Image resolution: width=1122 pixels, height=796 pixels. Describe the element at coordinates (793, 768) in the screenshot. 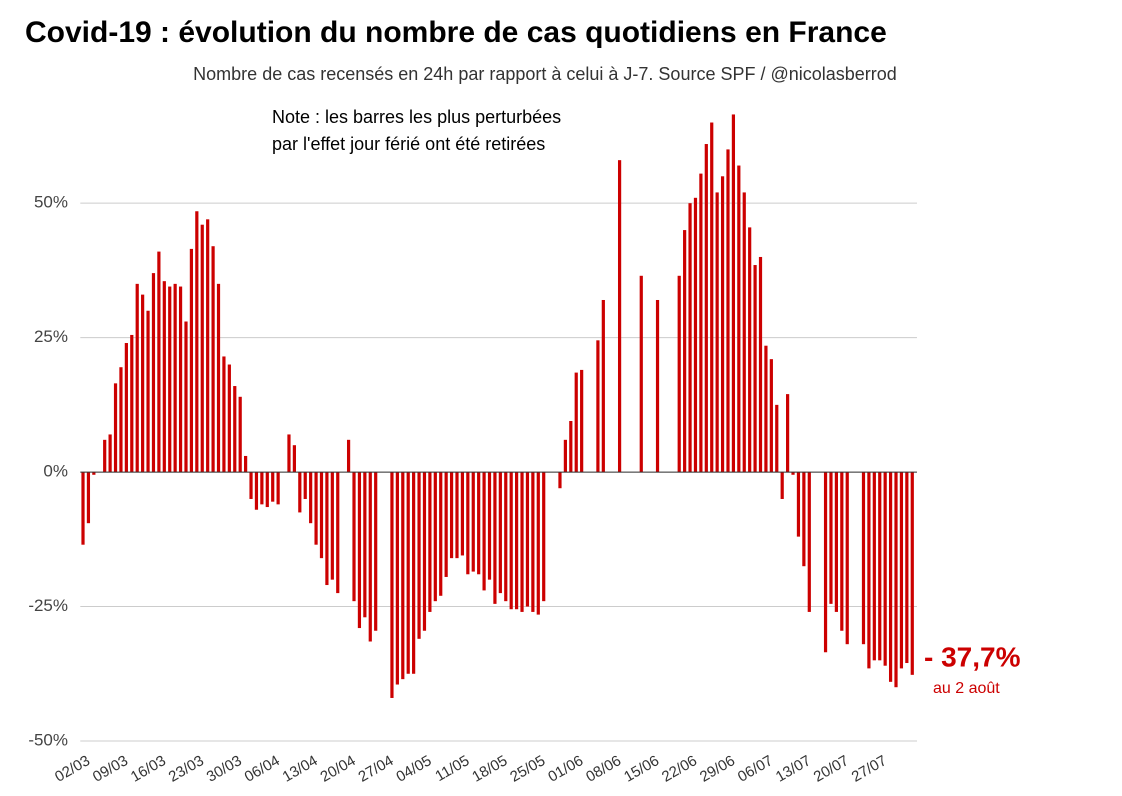

I see `x-tick-label: 13/07` at that location.